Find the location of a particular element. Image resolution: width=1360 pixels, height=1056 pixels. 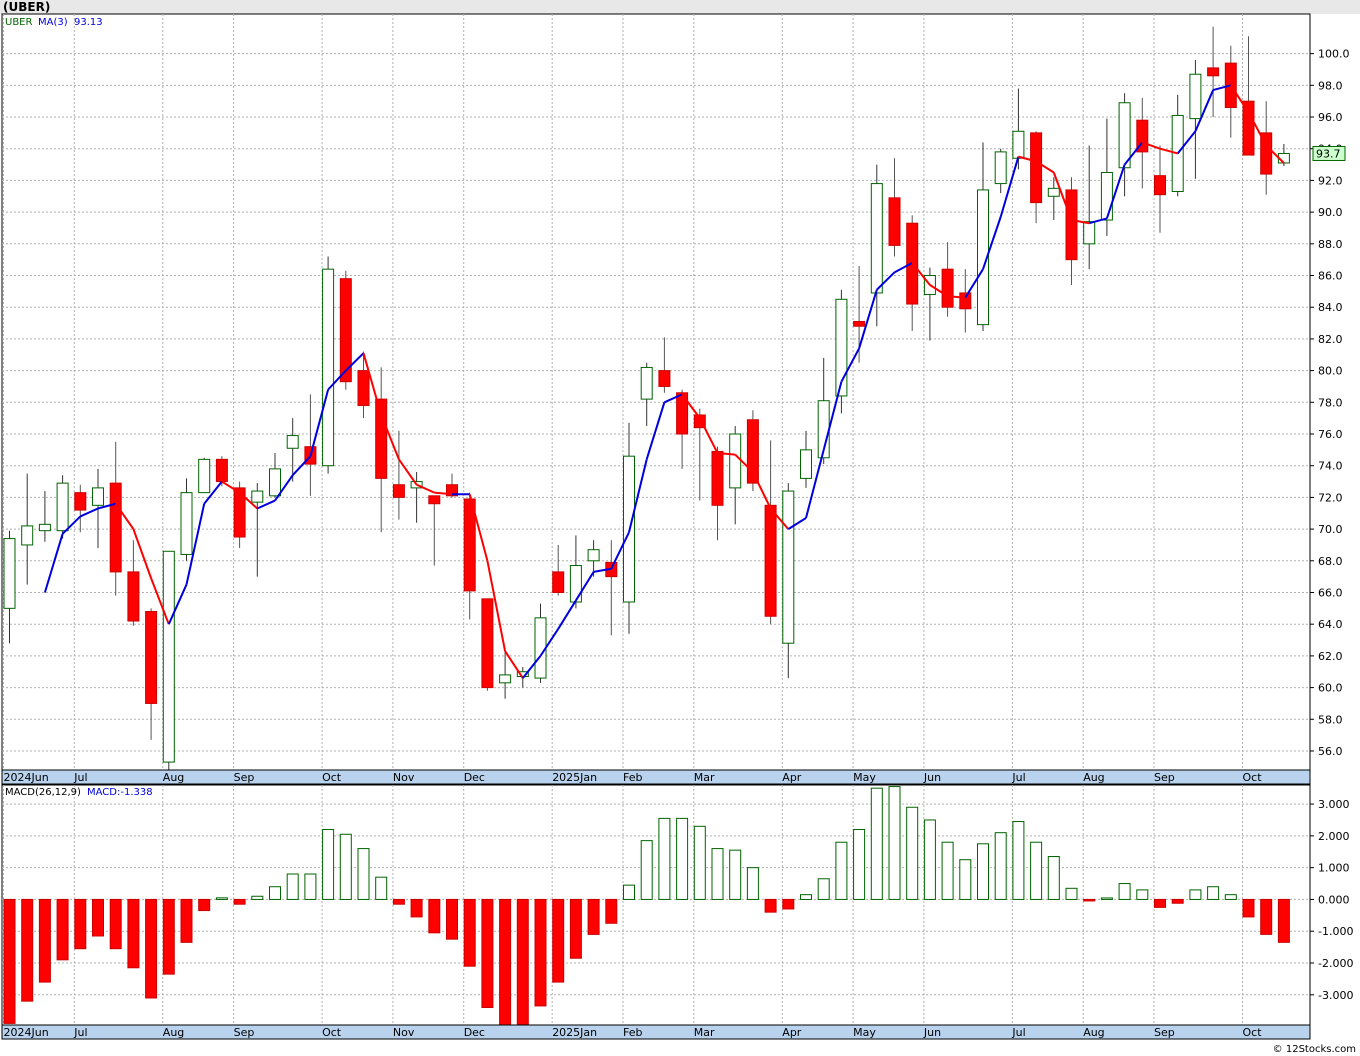

macd-date-axis is located at coordinates (656, 1032).